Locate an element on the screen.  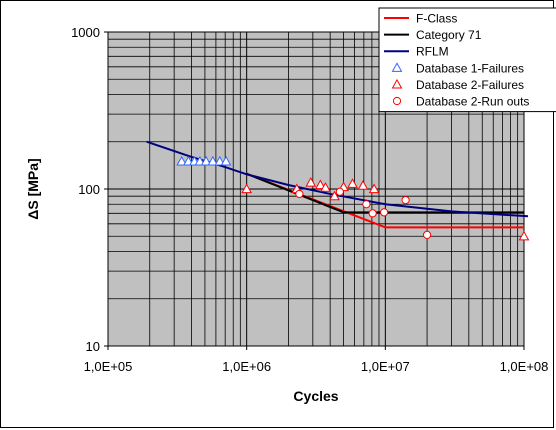
legend-item-database-1-failures: Database 1-Failures is located at coordinates (457, 68).